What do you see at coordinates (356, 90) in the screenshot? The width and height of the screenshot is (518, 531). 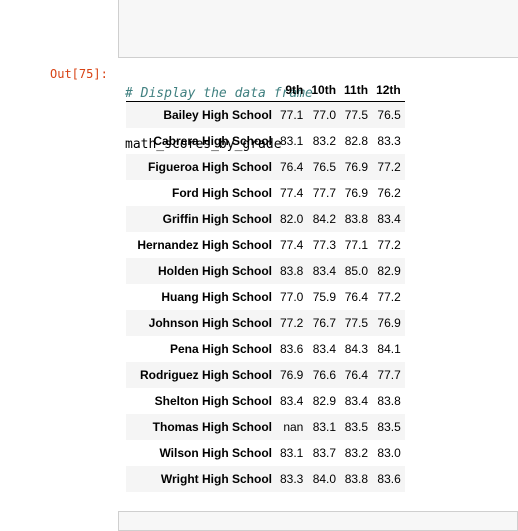 I see `column-header: 11th` at bounding box center [356, 90].